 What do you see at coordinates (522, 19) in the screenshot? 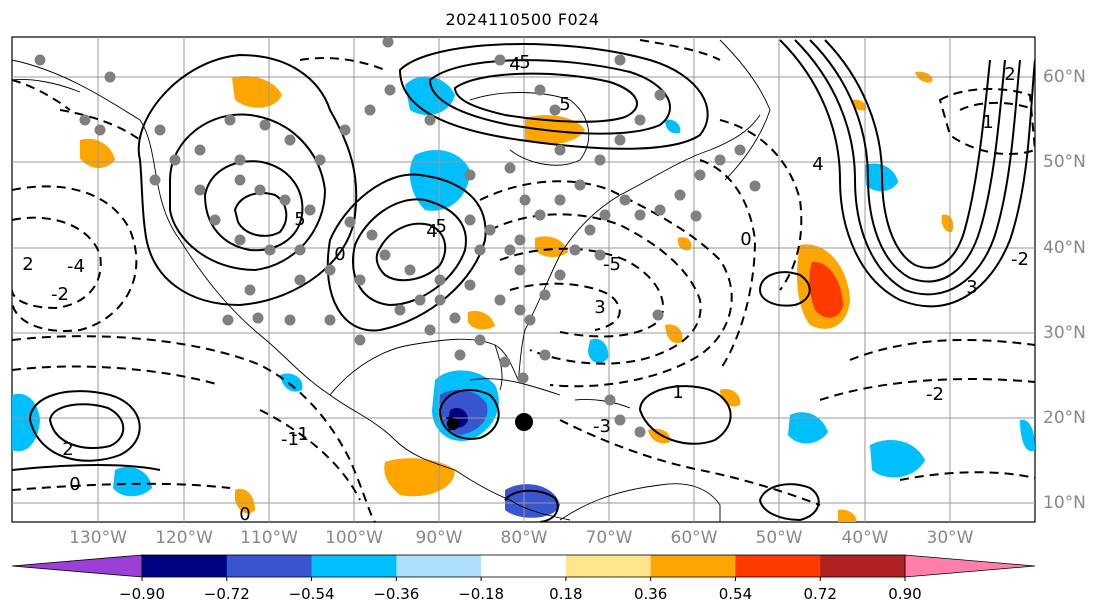
I see `map-title: 2024110500 F024` at bounding box center [522, 19].